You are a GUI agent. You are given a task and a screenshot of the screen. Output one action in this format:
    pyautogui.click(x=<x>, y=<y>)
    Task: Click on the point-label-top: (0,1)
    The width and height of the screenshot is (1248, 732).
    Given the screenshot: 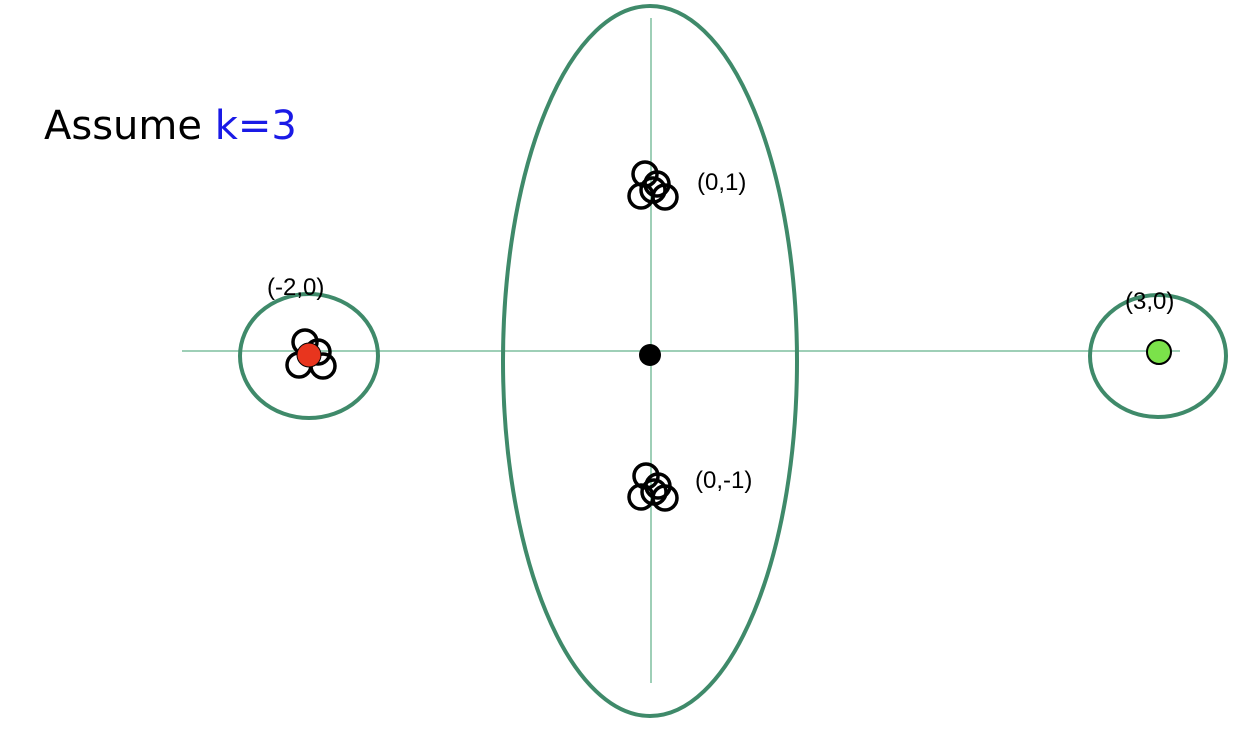 What is the action you would take?
    pyautogui.click(x=721, y=182)
    